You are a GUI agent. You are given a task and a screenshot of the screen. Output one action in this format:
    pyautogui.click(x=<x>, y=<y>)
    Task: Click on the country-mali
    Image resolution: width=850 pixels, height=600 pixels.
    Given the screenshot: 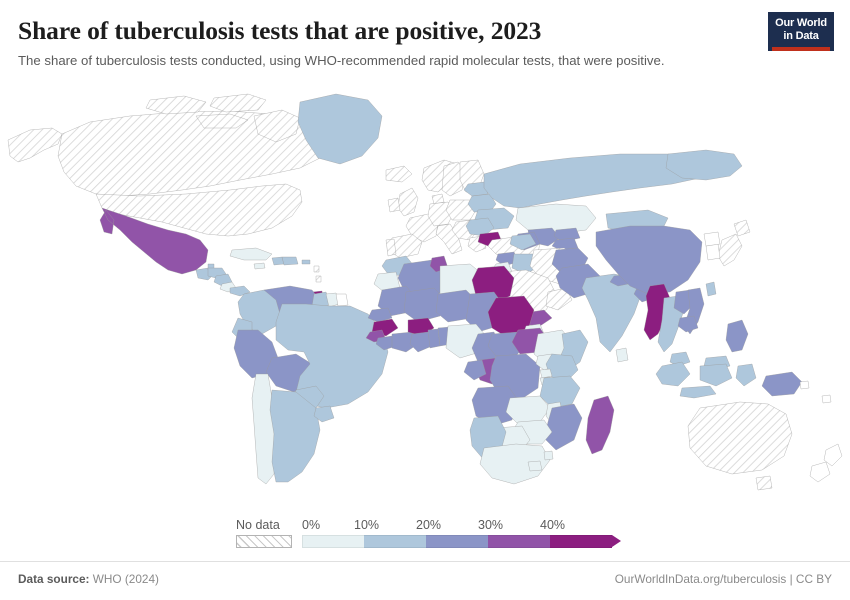 What is the action you would take?
    pyautogui.click(x=425, y=305)
    